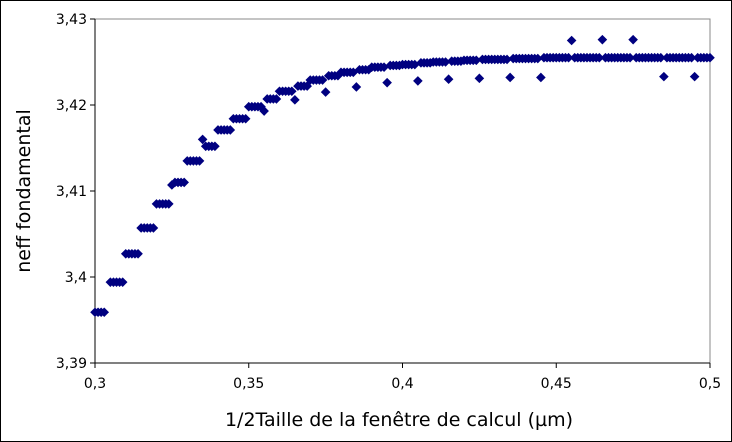  What do you see at coordinates (71, 106) in the screenshot?
I see `y-tick-label: 3,42` at bounding box center [71, 106].